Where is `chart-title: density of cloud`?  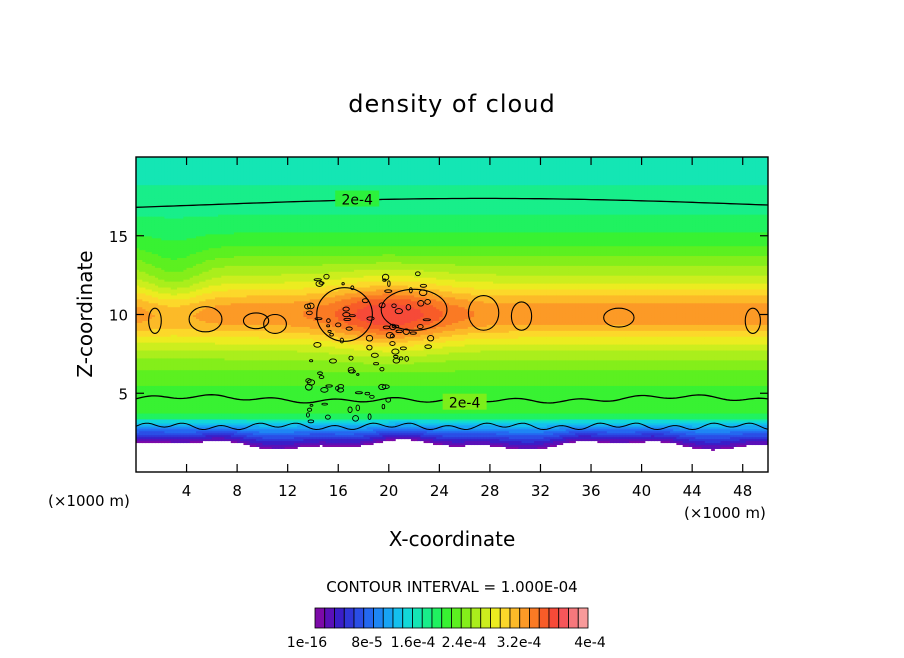 chart-title: density of cloud is located at coordinates (451, 104).